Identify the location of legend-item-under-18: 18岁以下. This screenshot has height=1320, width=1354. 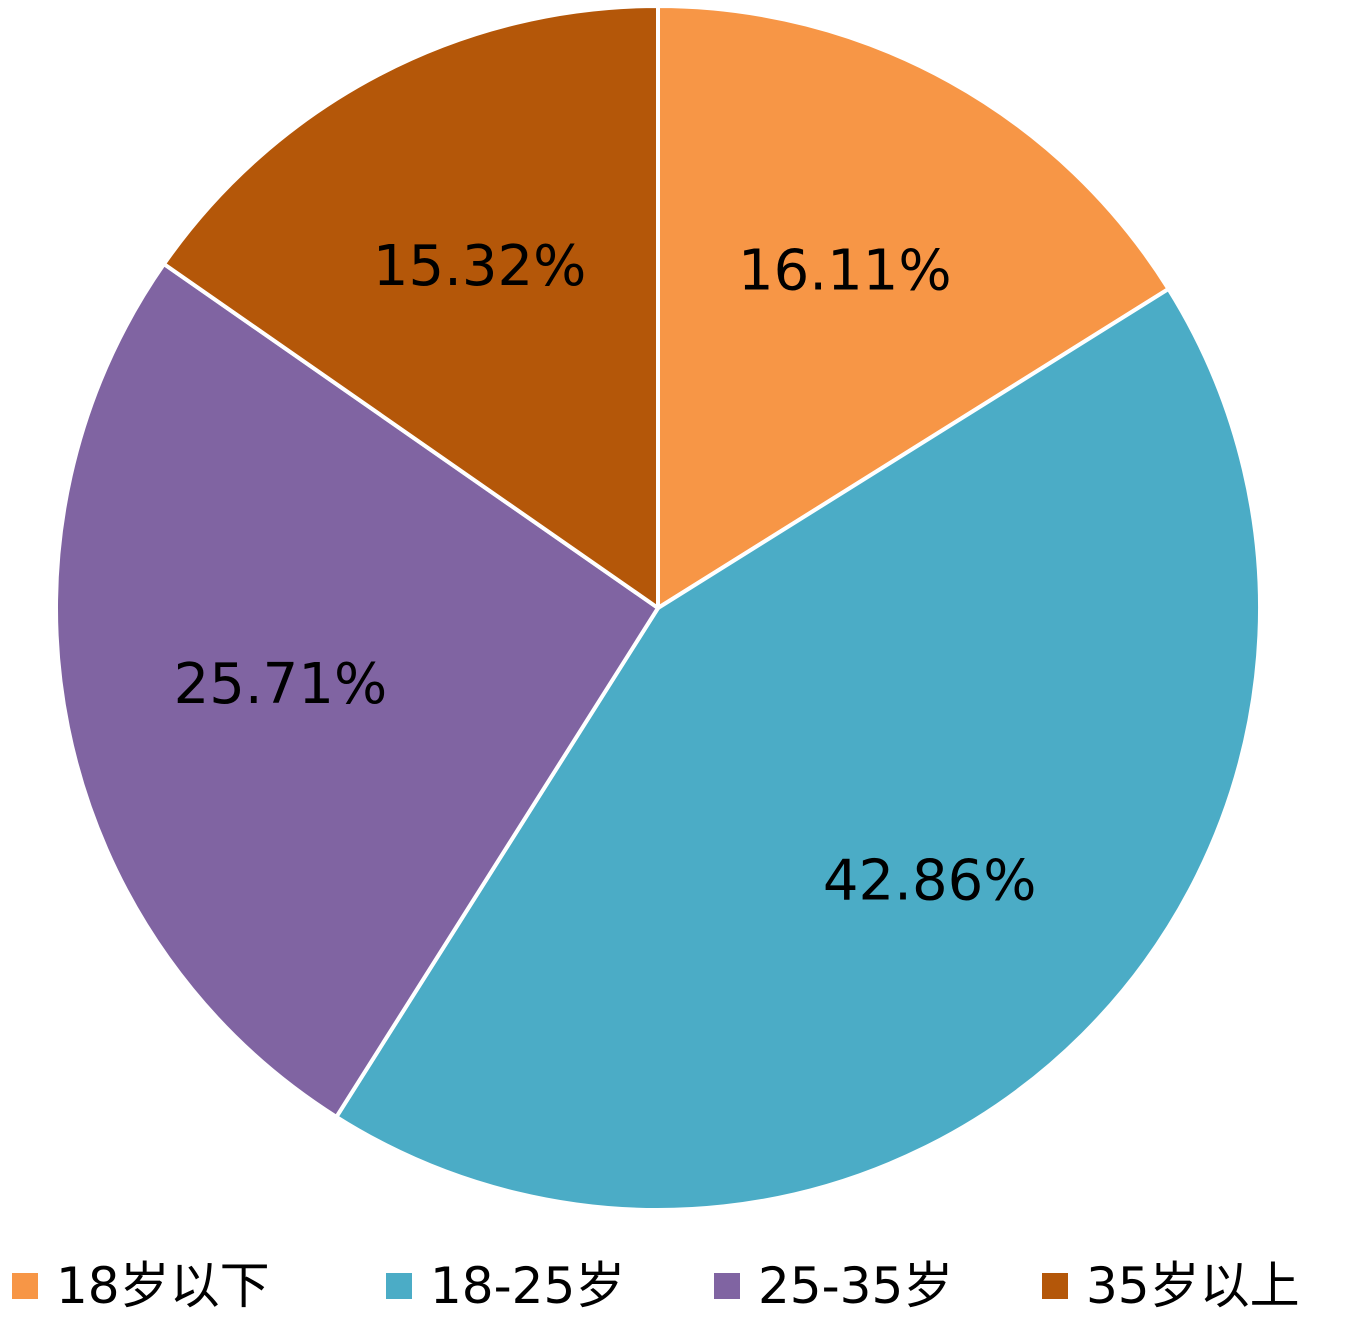
(141, 1286).